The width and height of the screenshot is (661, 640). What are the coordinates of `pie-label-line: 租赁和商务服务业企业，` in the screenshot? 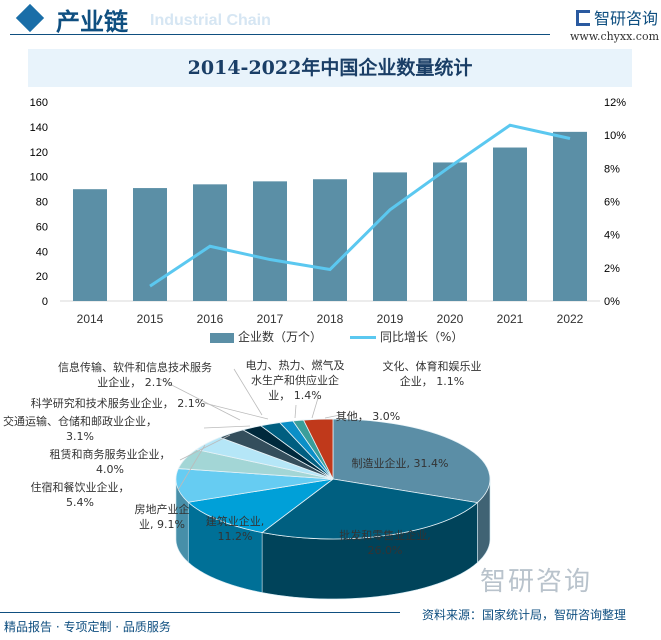 It's located at (110, 454).